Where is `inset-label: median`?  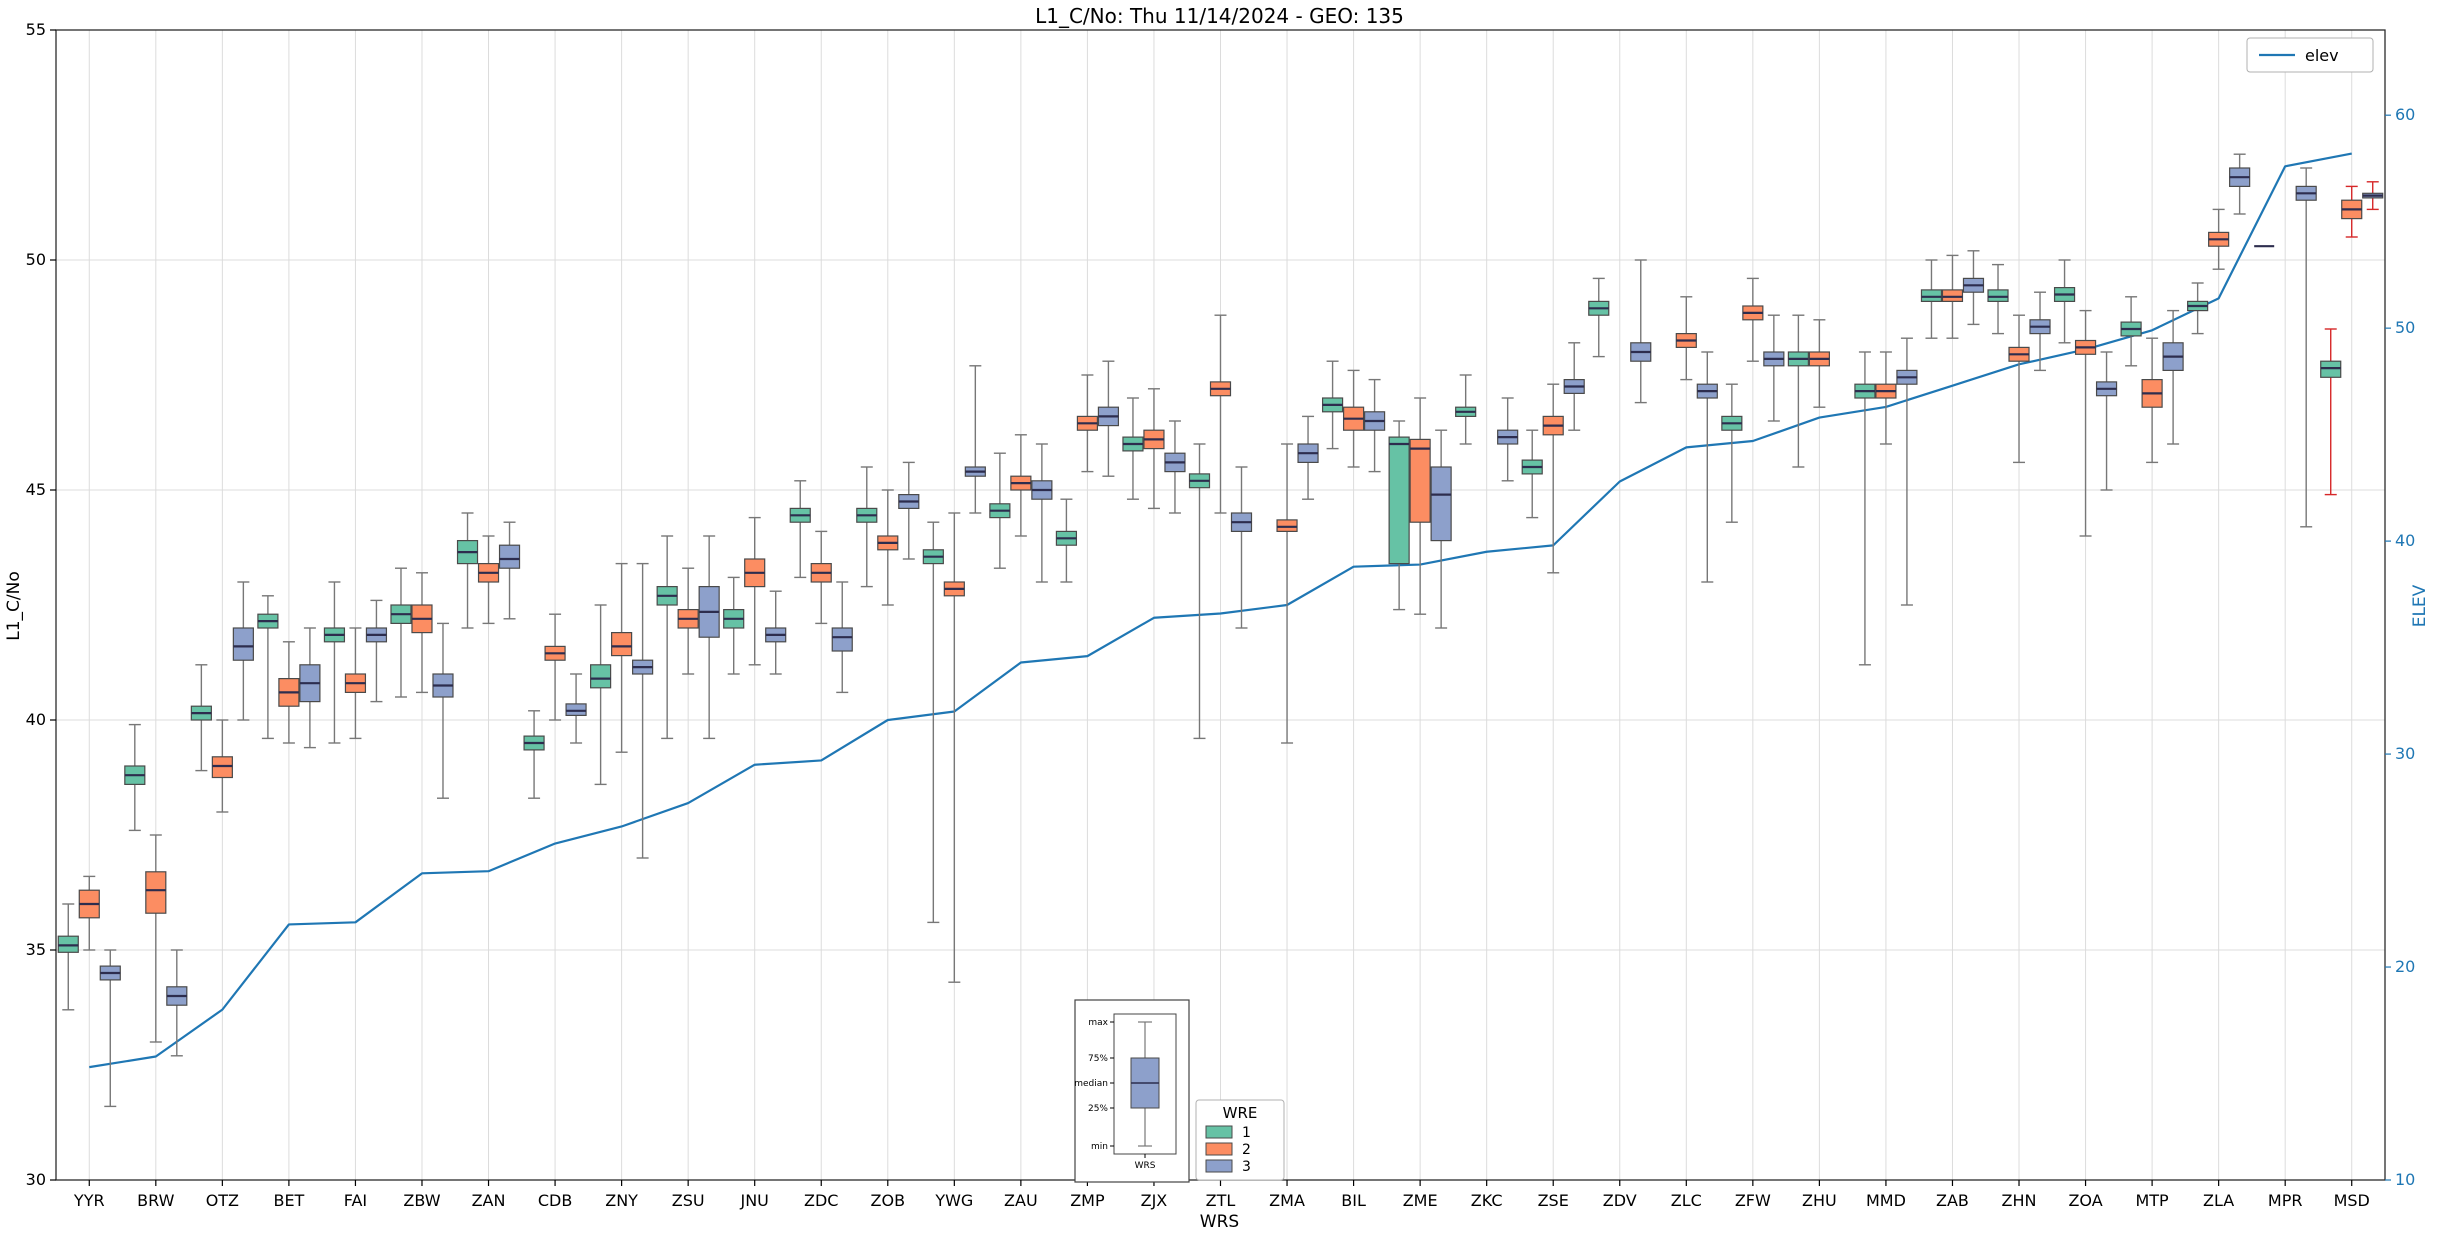
inset-label: median is located at coordinates (1091, 1084).